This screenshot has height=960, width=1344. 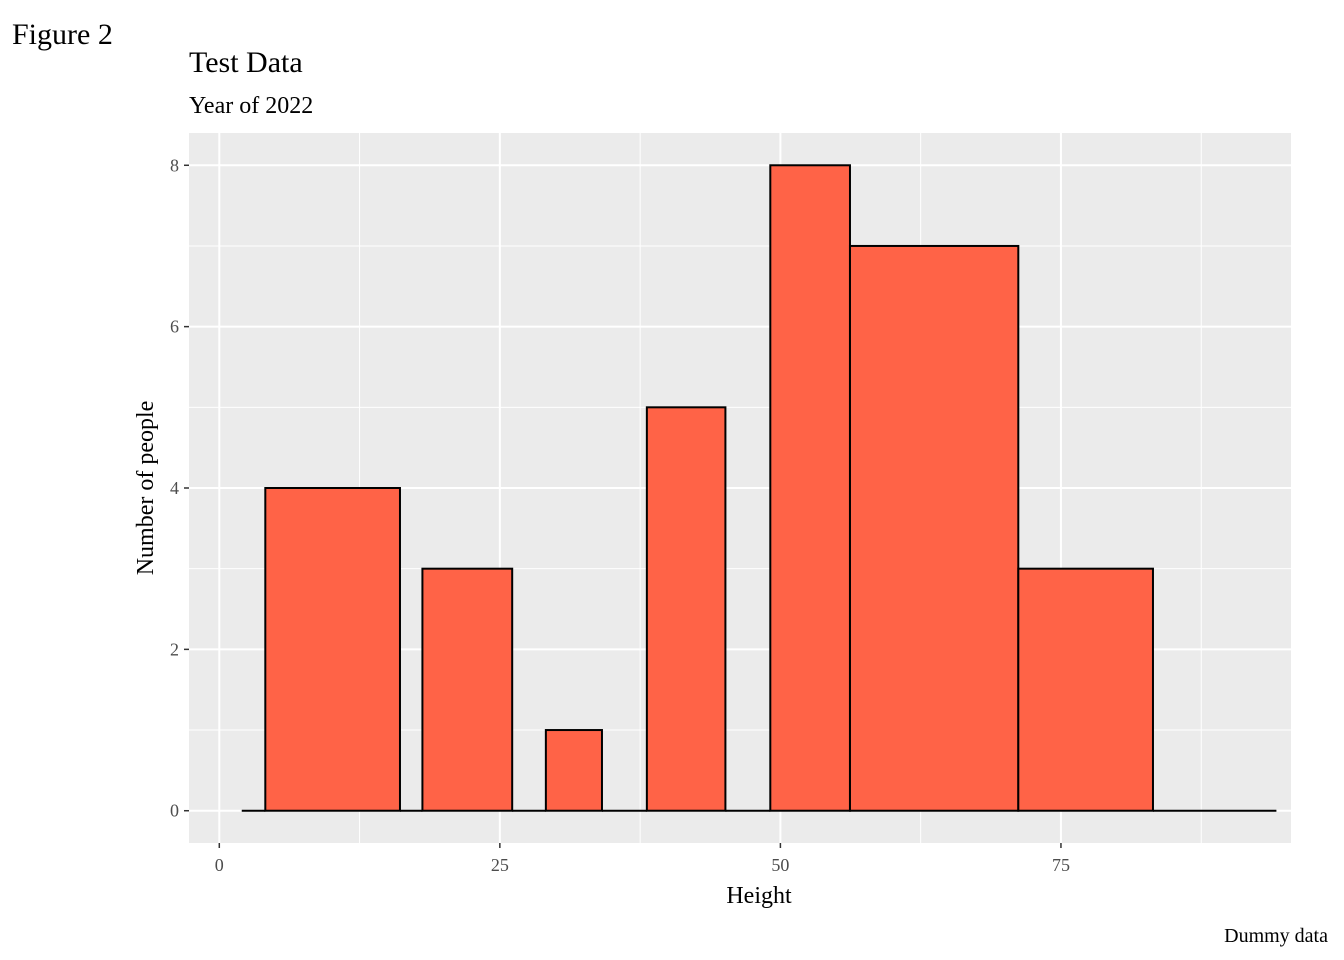 I want to click on x-tick-label: 25, so click(x=500, y=865).